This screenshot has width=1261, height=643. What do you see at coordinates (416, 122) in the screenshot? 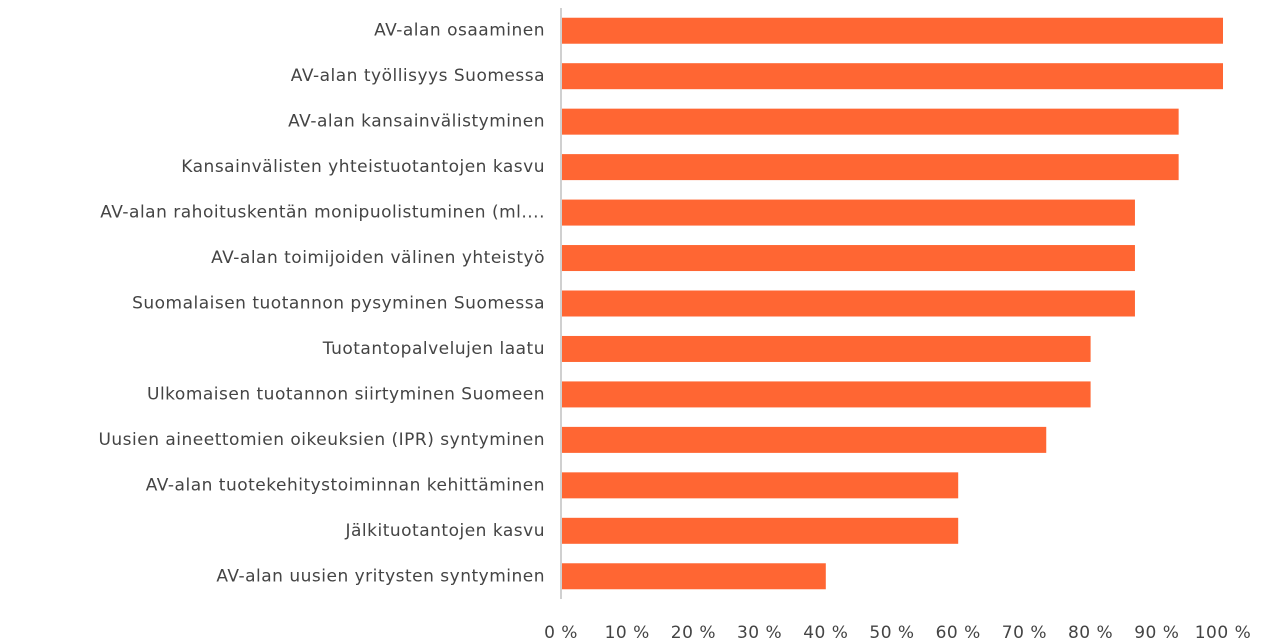
I see `y-tick-label: AV-alan kansainvälistyminen` at bounding box center [416, 122].